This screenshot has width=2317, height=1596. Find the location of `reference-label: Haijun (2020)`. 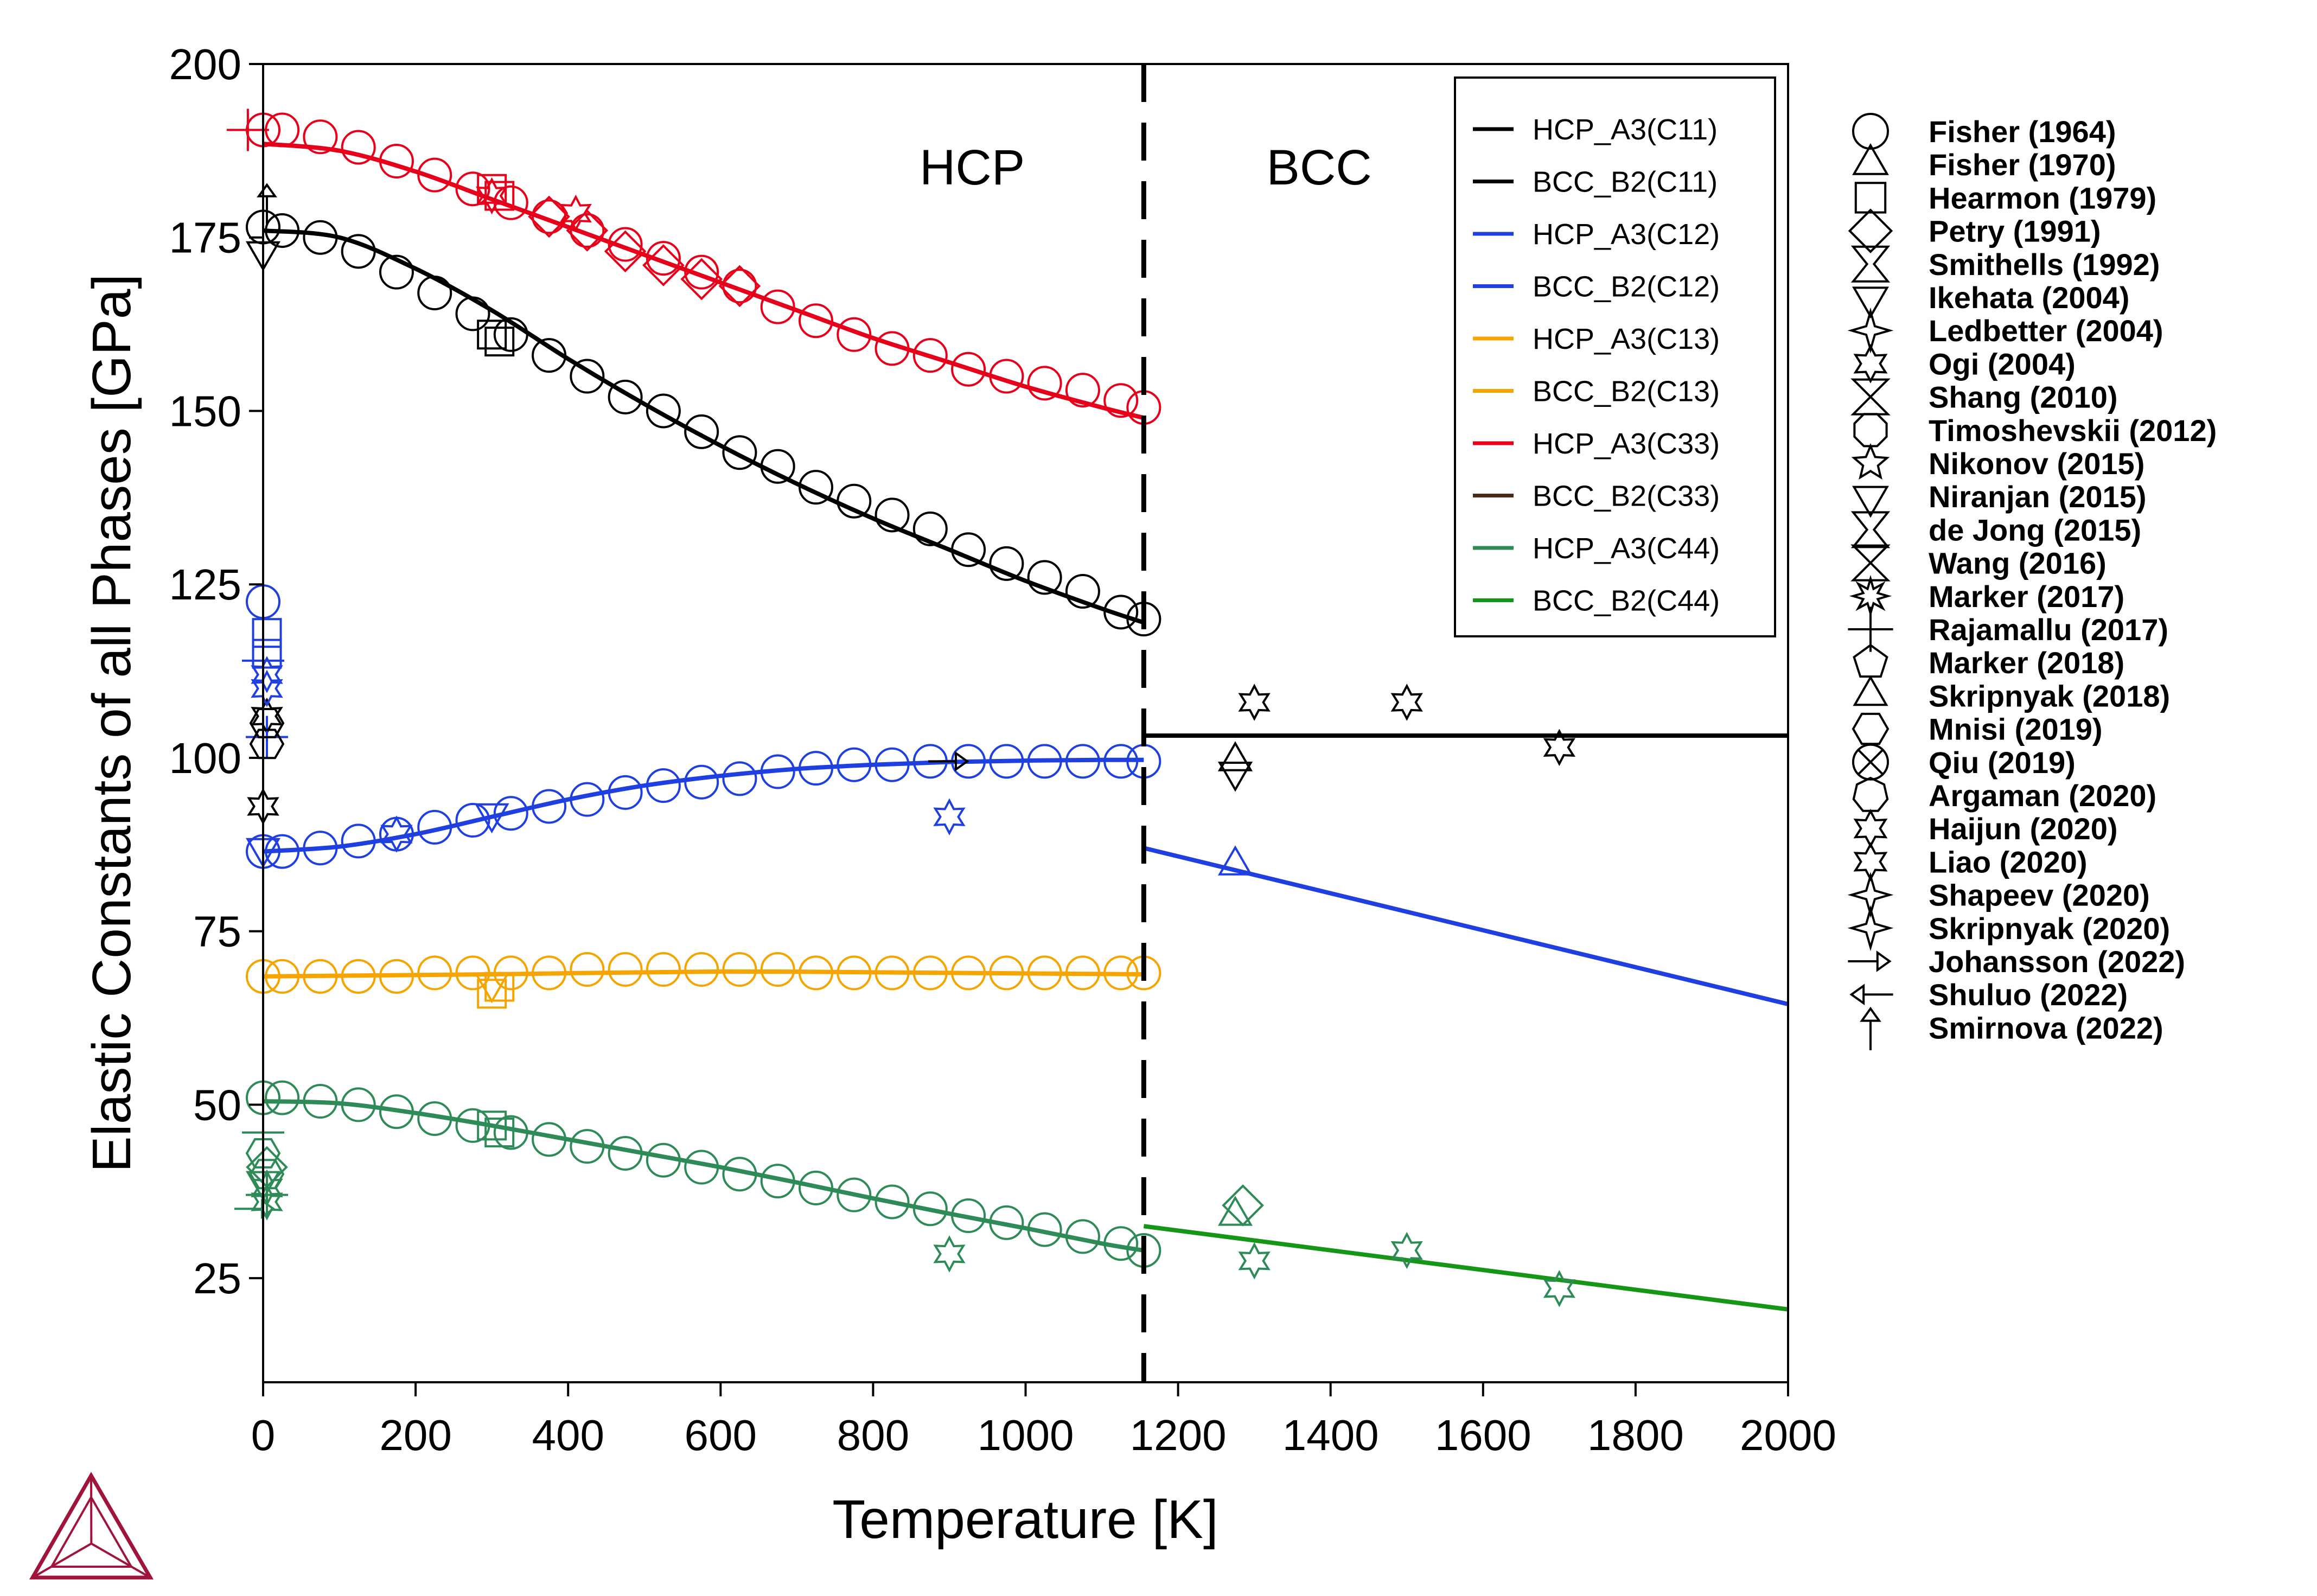

reference-label: Haijun (2020) is located at coordinates (2023, 829).